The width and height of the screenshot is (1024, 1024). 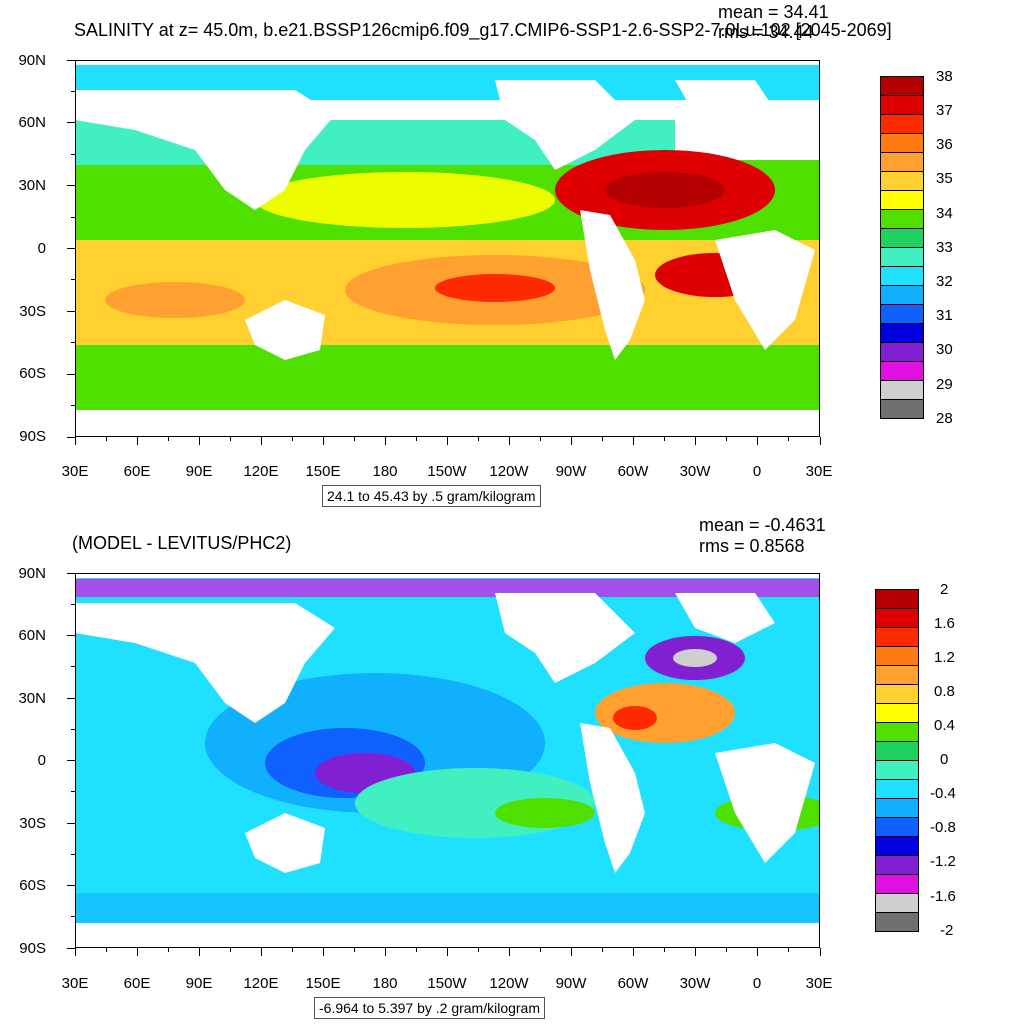 I want to click on panel2-colorbar-label: -0.8, so click(x=943, y=827).